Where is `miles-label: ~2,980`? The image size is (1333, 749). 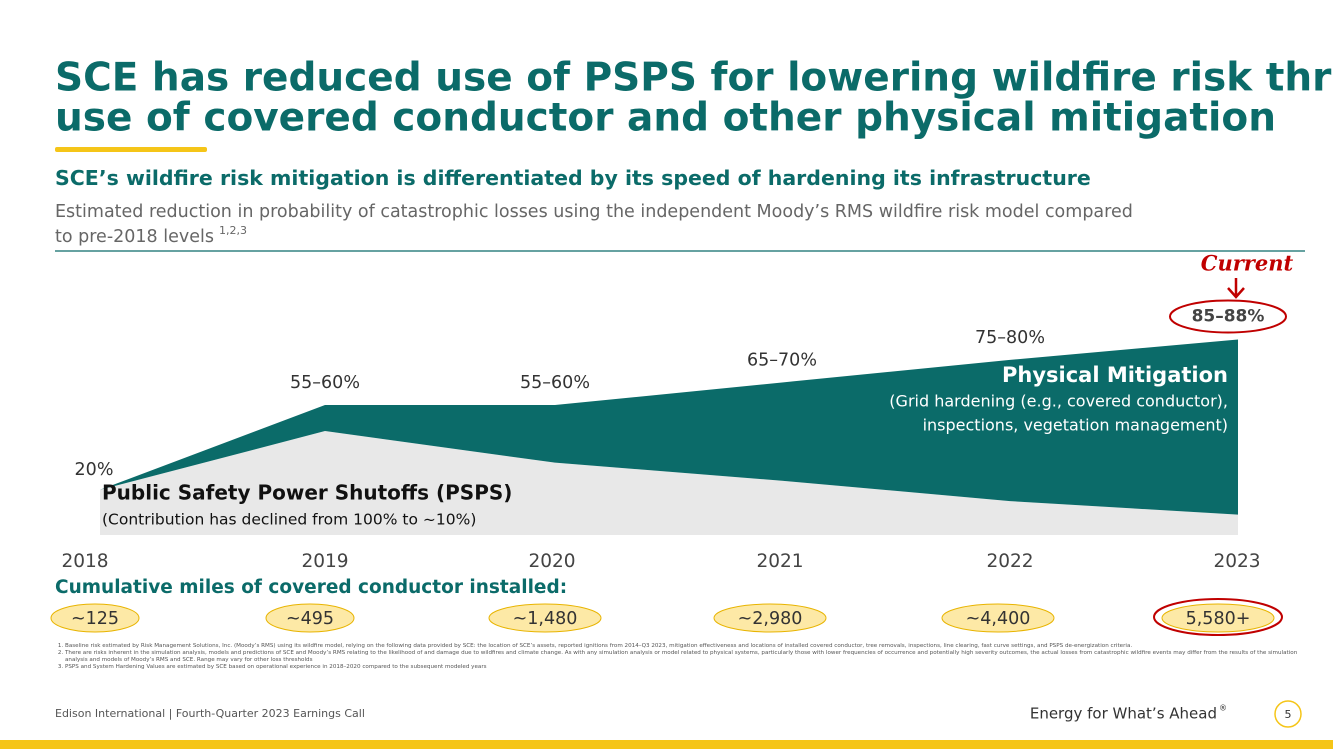 miles-label: ~2,980 is located at coordinates (770, 619).